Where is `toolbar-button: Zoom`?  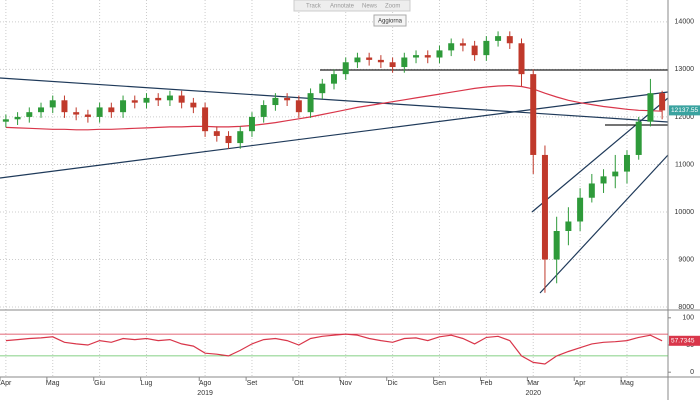 toolbar-button: Zoom is located at coordinates (392, 7).